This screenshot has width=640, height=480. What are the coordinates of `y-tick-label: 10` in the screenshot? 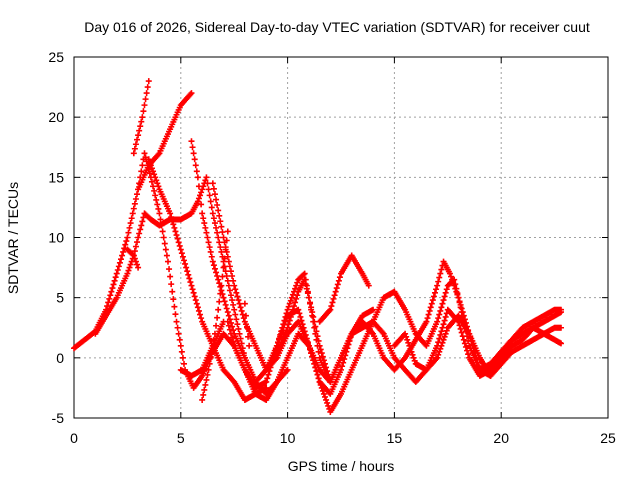 It's located at (56, 238).